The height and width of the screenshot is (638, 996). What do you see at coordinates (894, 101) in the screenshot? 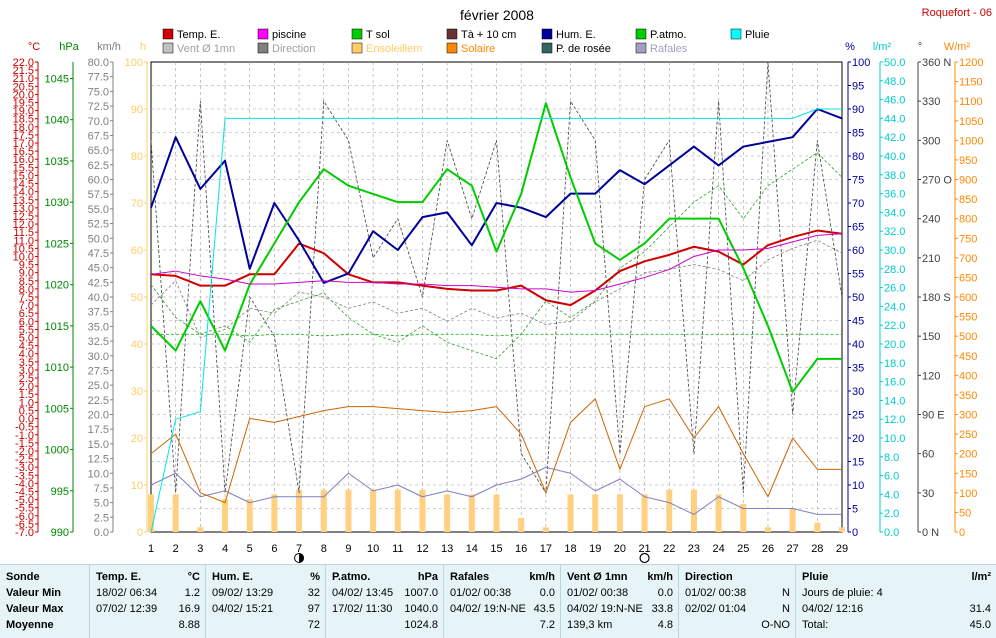
I see `axis-tick-label: 46.0` at bounding box center [894, 101].